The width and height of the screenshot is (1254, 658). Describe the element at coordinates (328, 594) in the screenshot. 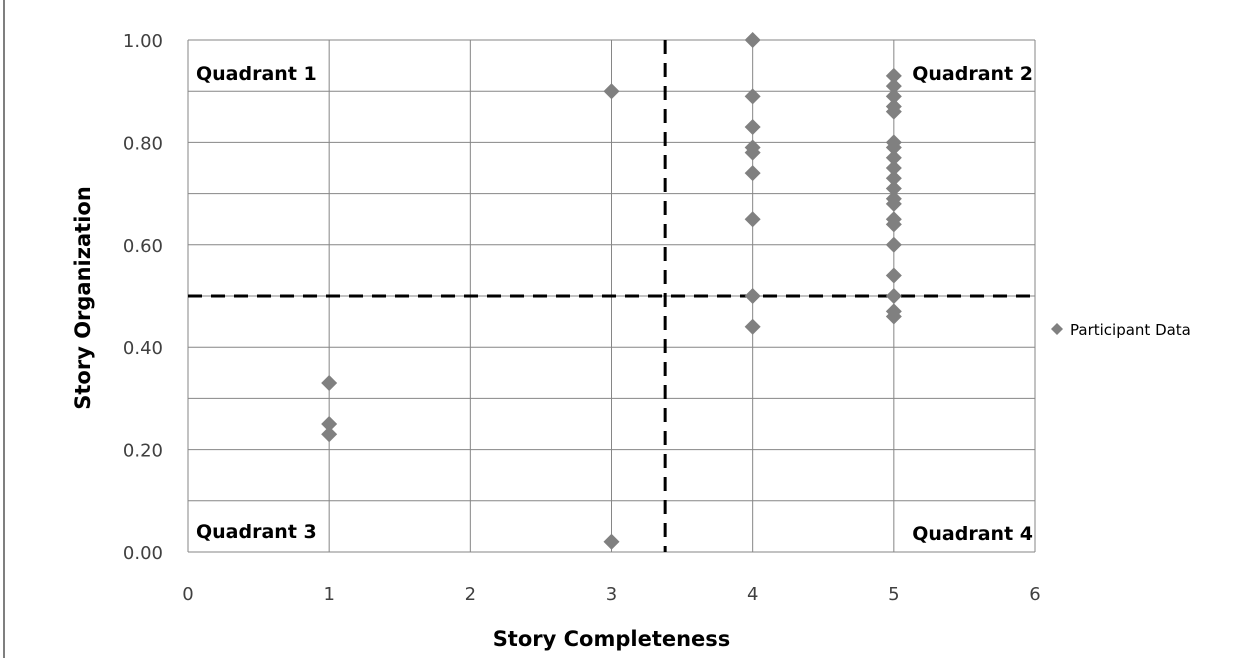

I see `x-tick-label: 1` at that location.